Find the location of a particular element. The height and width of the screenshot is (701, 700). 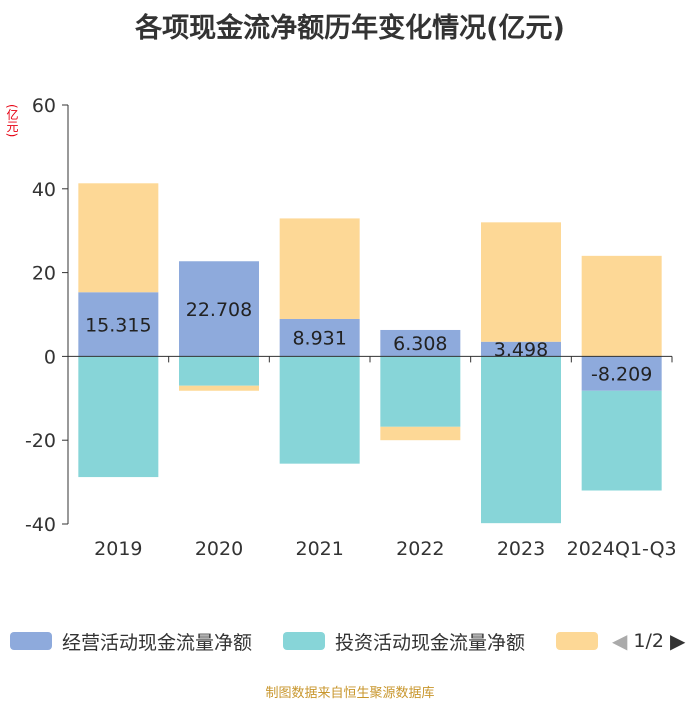

legend-swatch-financing is located at coordinates (577, 641).